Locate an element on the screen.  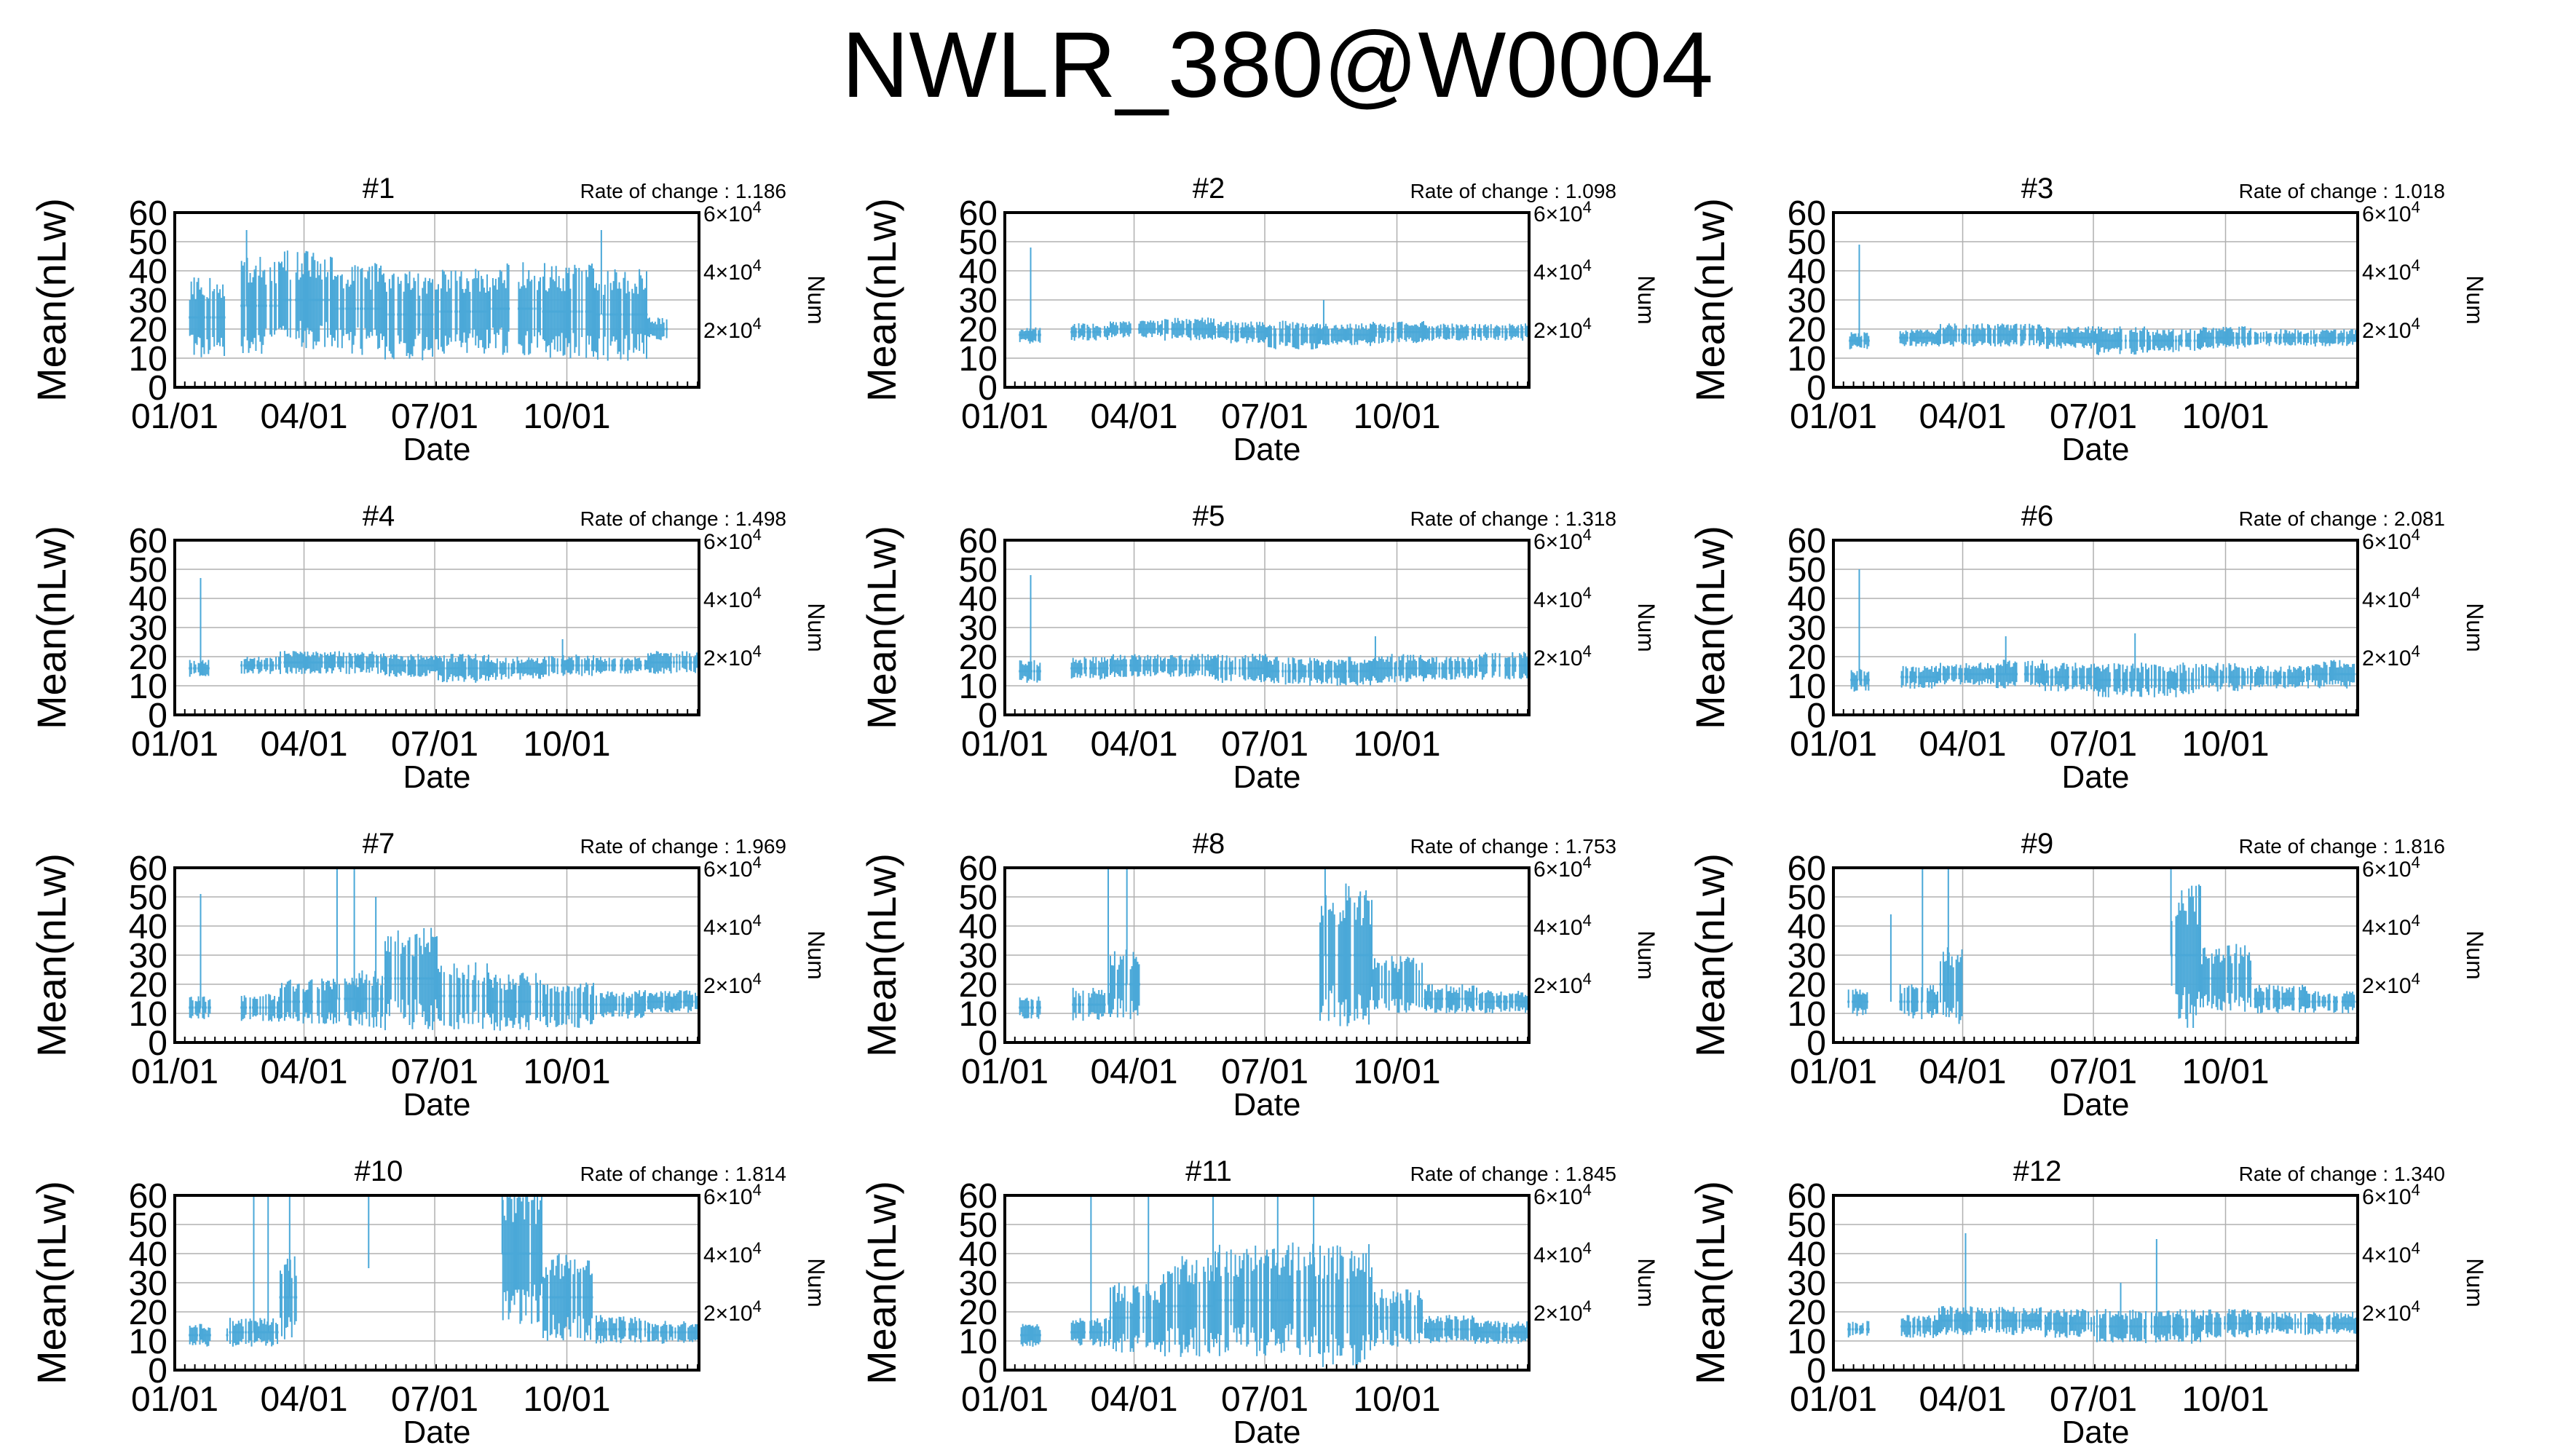
panel-title: #8 is located at coordinates (1209, 844).